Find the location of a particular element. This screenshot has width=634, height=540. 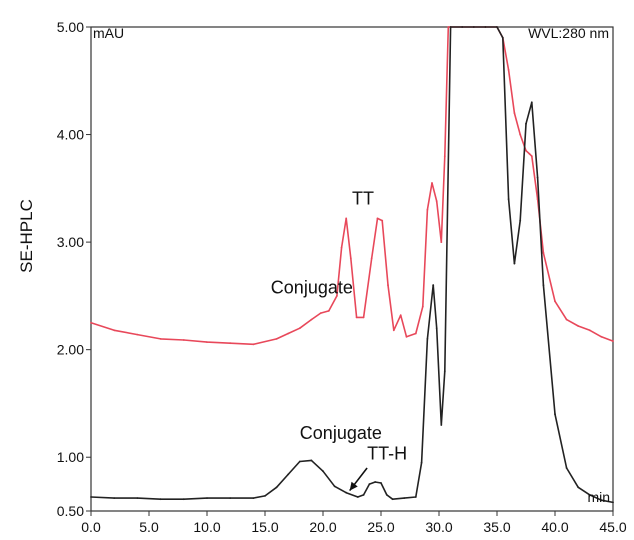

annotation-arrowhead is located at coordinates (353, 486).